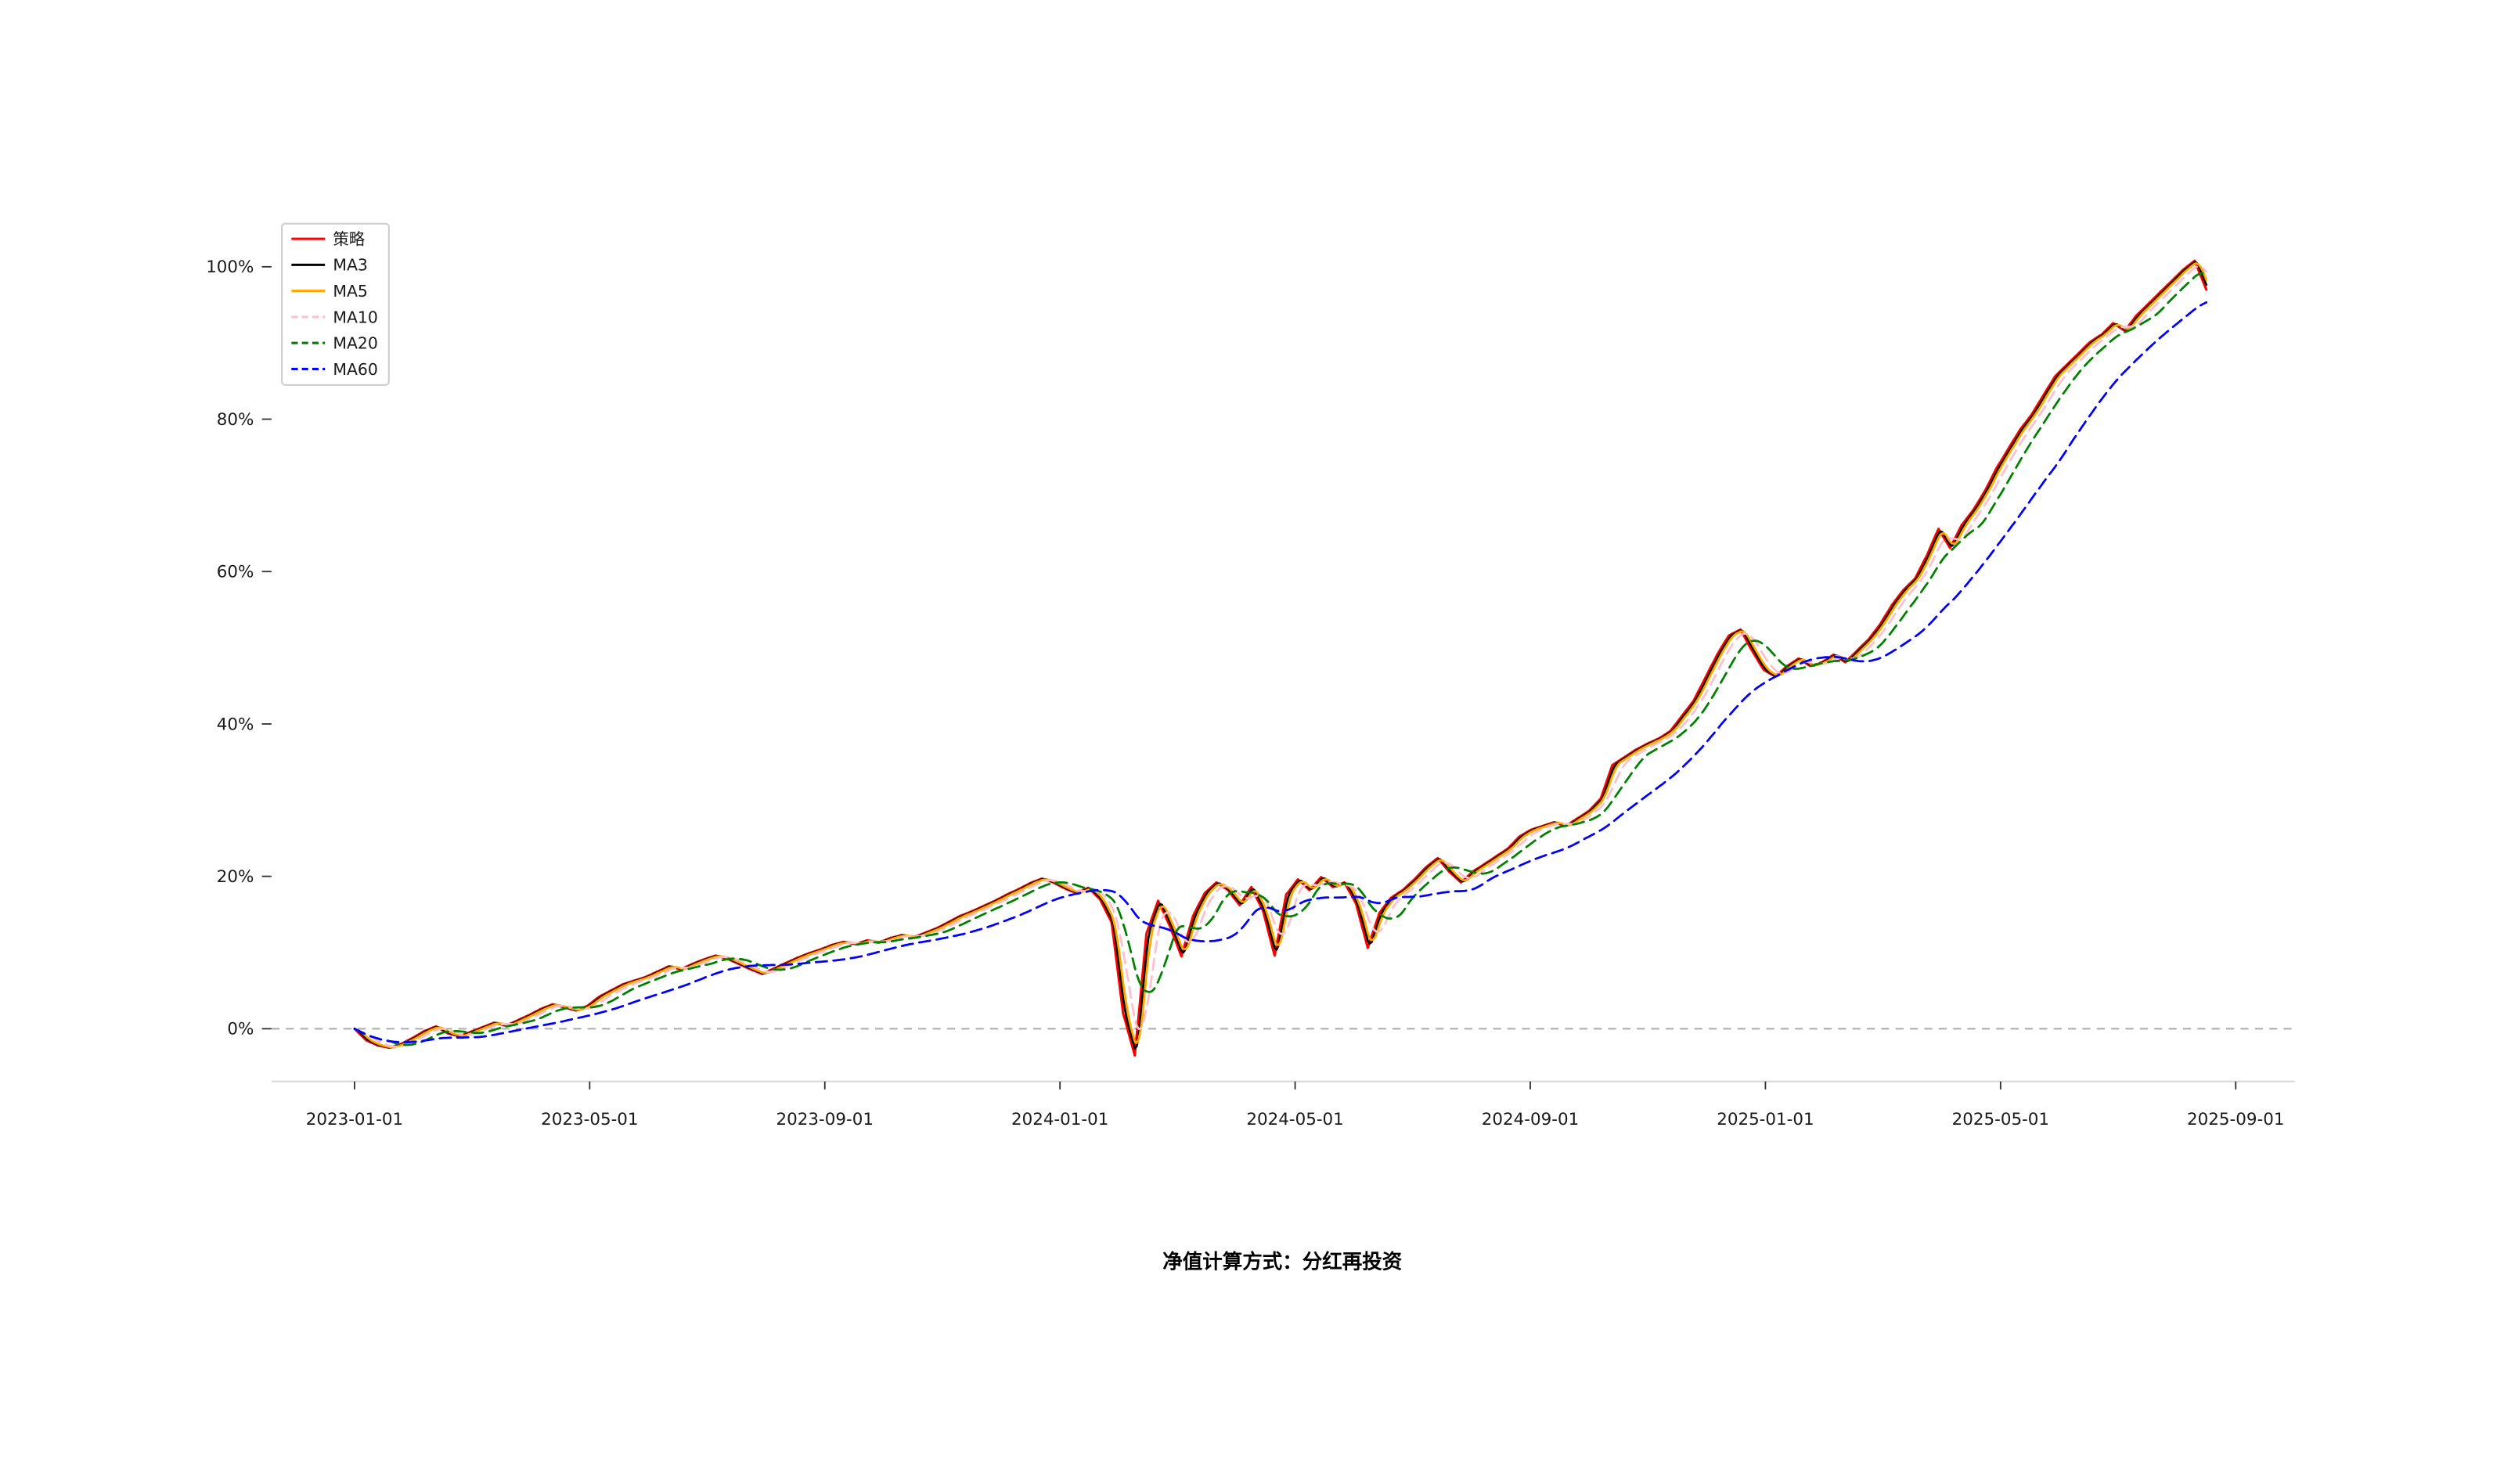 This screenshot has width=2504, height=1484. Describe the element at coordinates (825, 1119) in the screenshot. I see `x-tick-label: 2023-09-01` at that location.